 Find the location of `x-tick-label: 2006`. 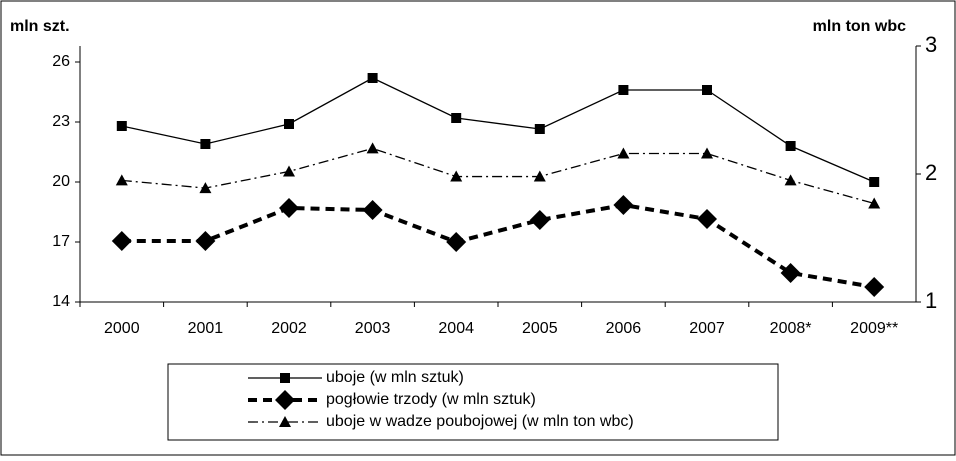

x-tick-label: 2006 is located at coordinates (624, 328).